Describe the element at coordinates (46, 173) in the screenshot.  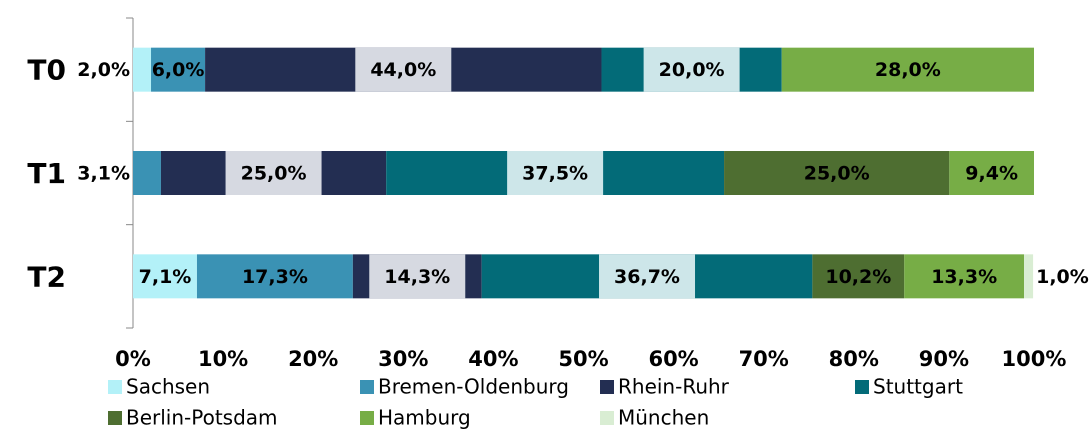
I see `category-label: T1` at that location.